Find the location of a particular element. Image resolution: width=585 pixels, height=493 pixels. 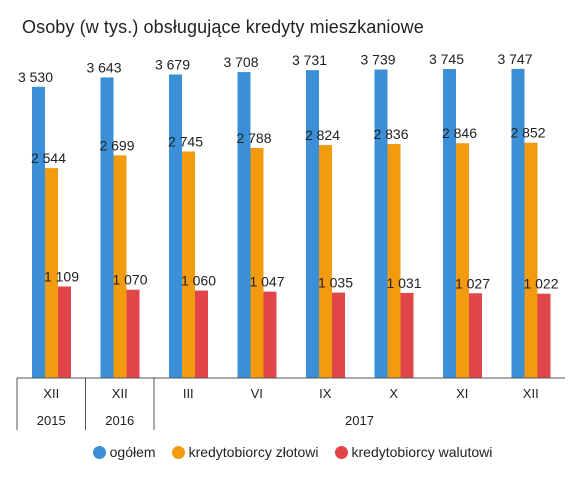

legend-swatch-zlotowi is located at coordinates (178, 452).